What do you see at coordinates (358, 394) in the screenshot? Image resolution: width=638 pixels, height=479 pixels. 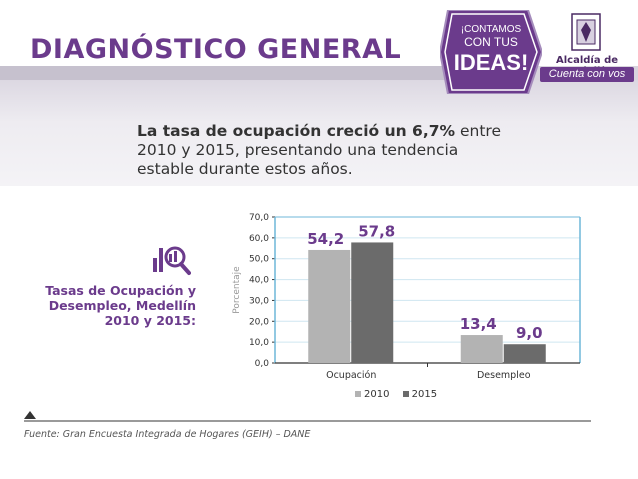 I see `legend-swatch-2010` at bounding box center [358, 394].